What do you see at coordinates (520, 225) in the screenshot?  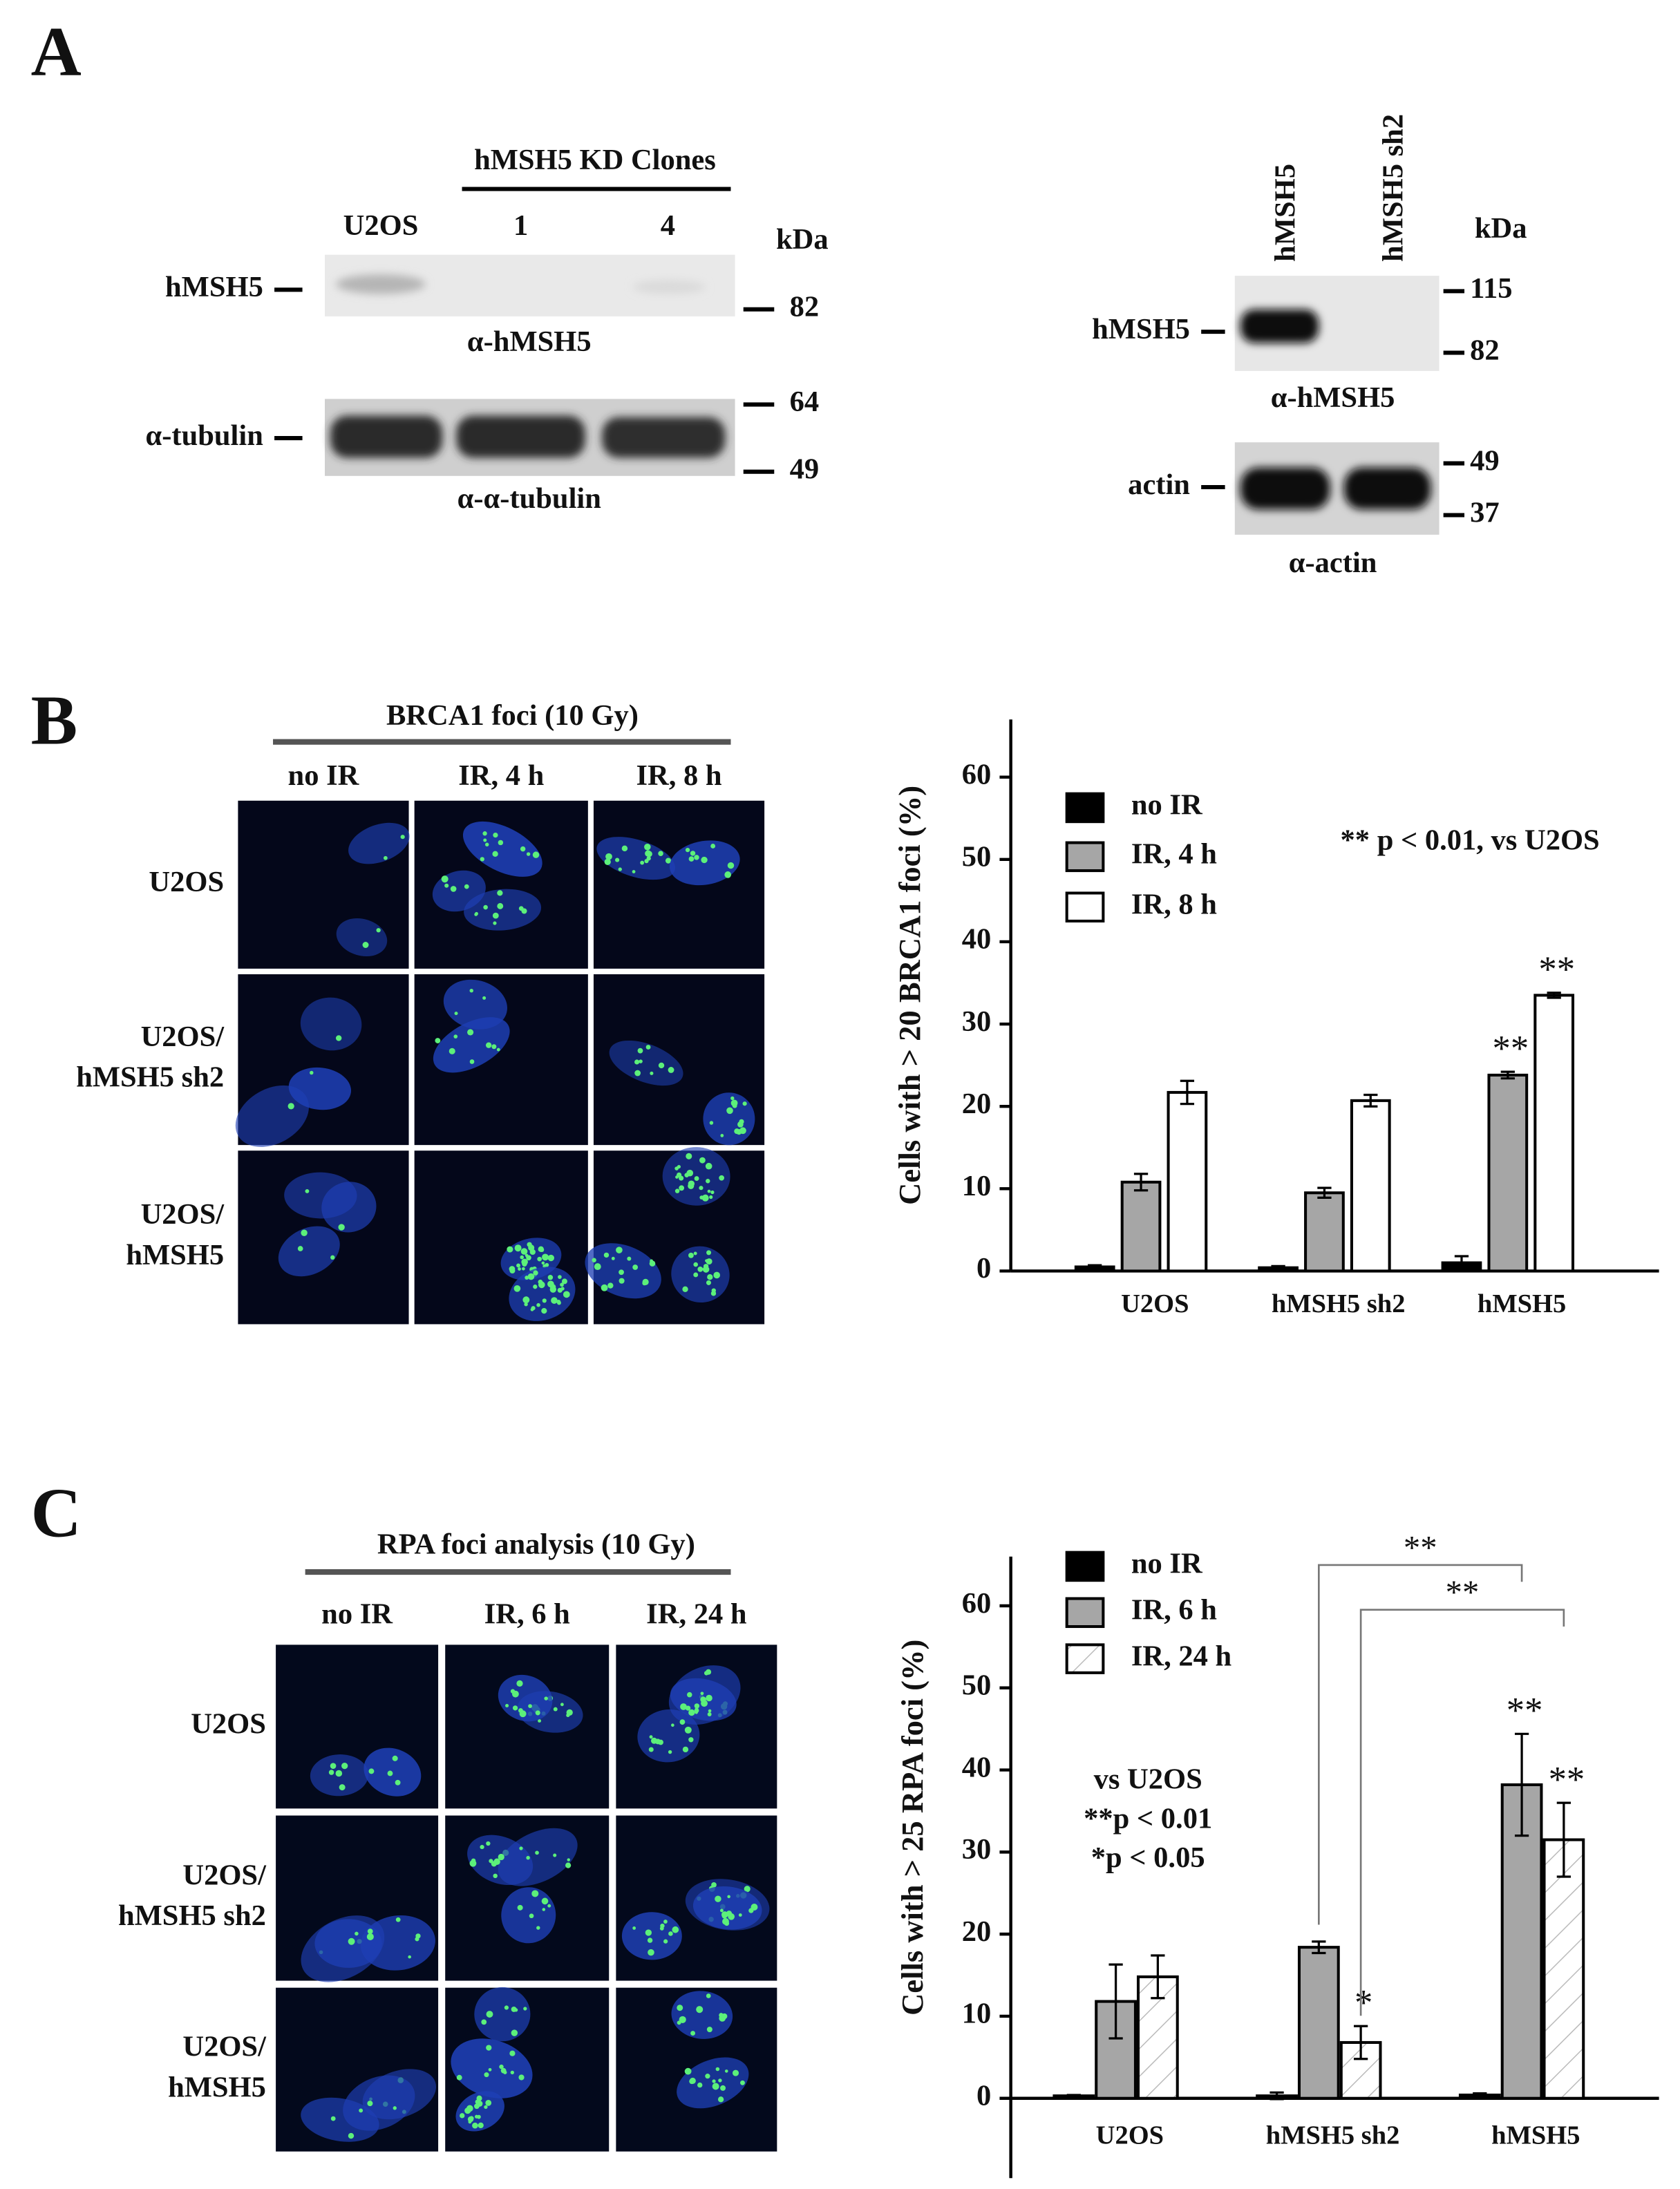 I see `lane-label: 1` at bounding box center [520, 225].